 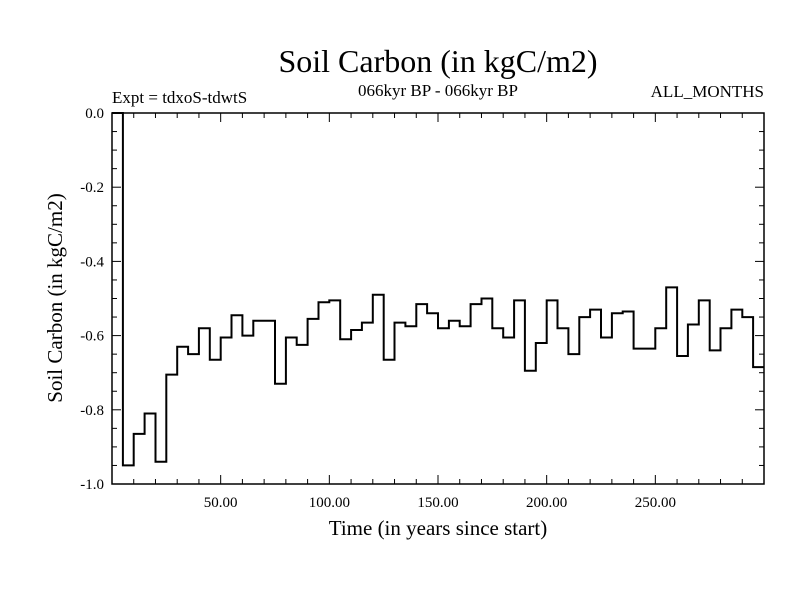 What do you see at coordinates (546, 503) in the screenshot?
I see `x-tick-label: 200.00` at bounding box center [546, 503].